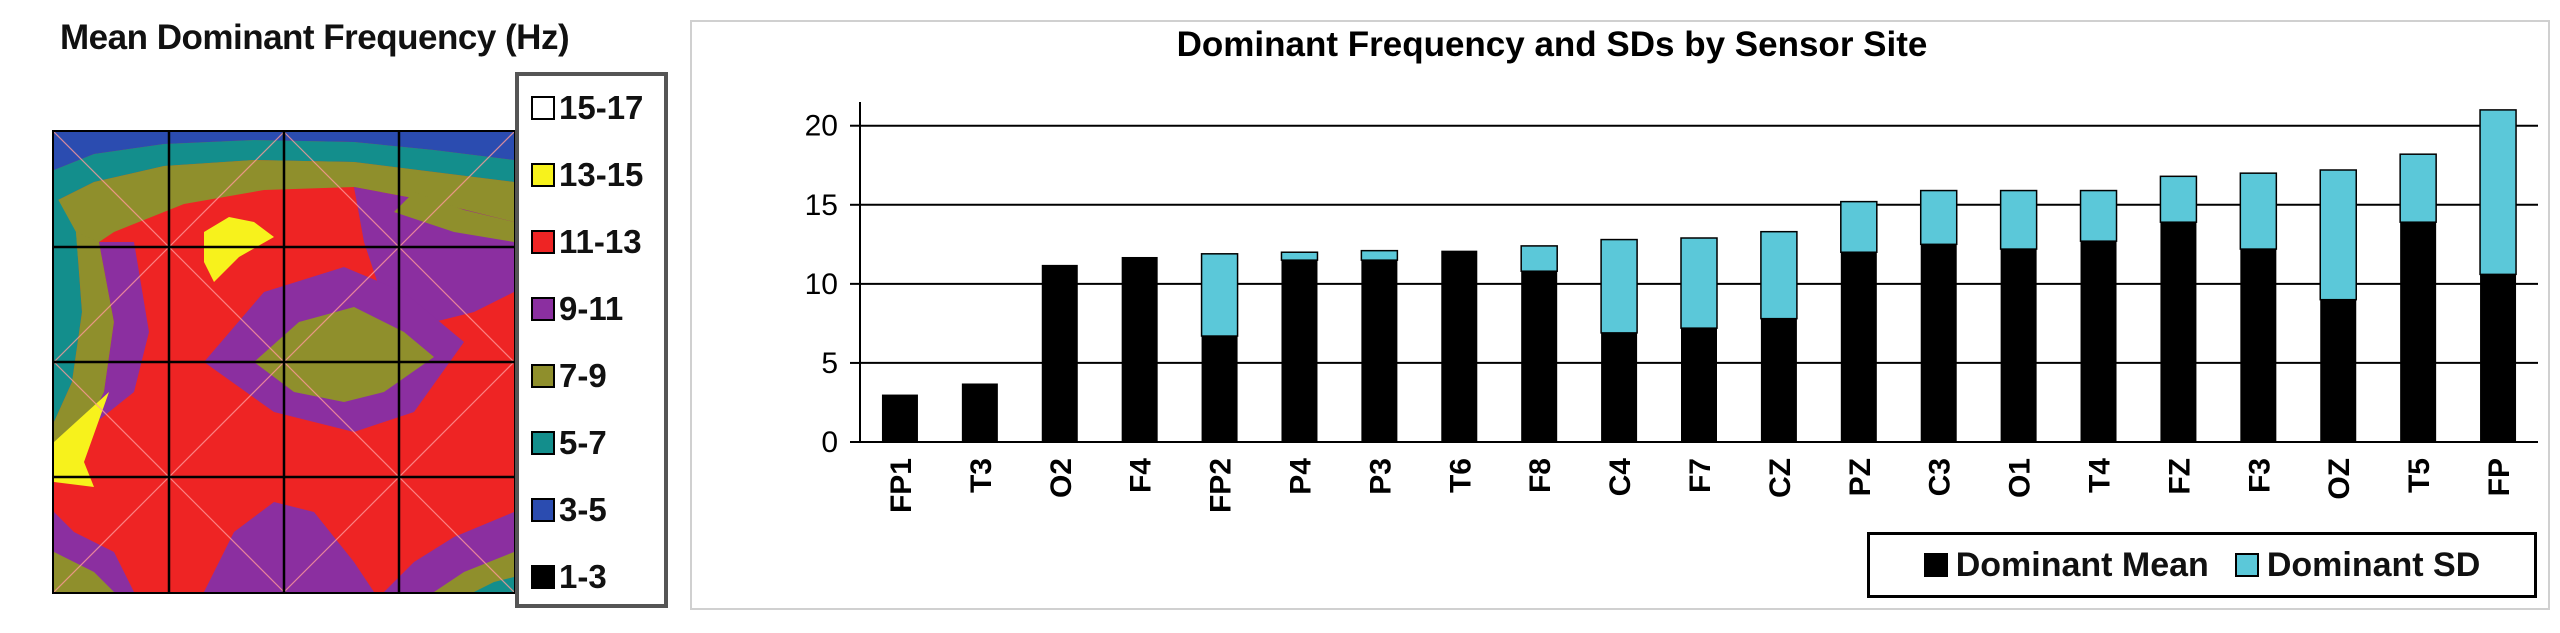 Image resolution: width=2560 pixels, height=633 pixels. What do you see at coordinates (2338, 235) in the screenshot?
I see `bar-oz-sd` at bounding box center [2338, 235].